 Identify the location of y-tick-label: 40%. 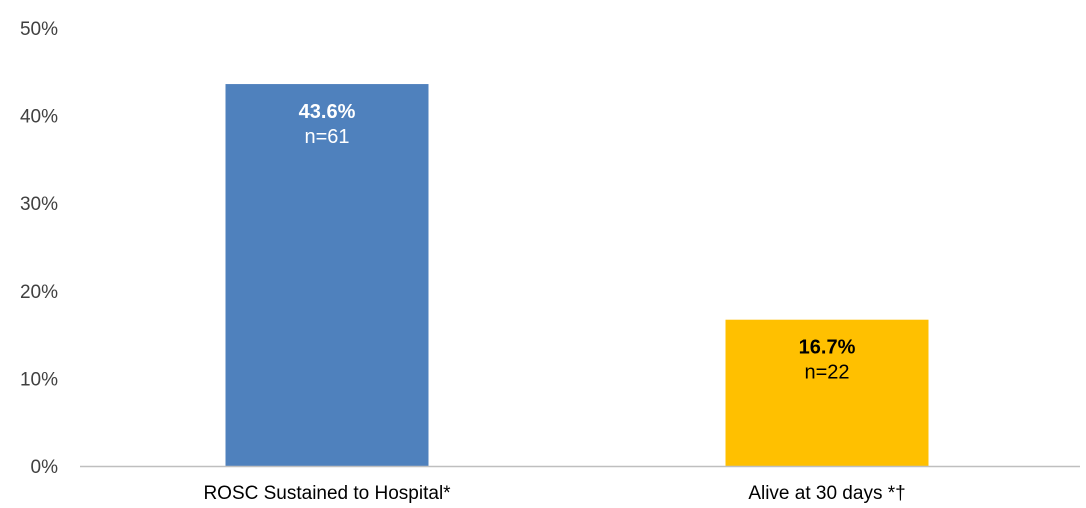
(39, 117).